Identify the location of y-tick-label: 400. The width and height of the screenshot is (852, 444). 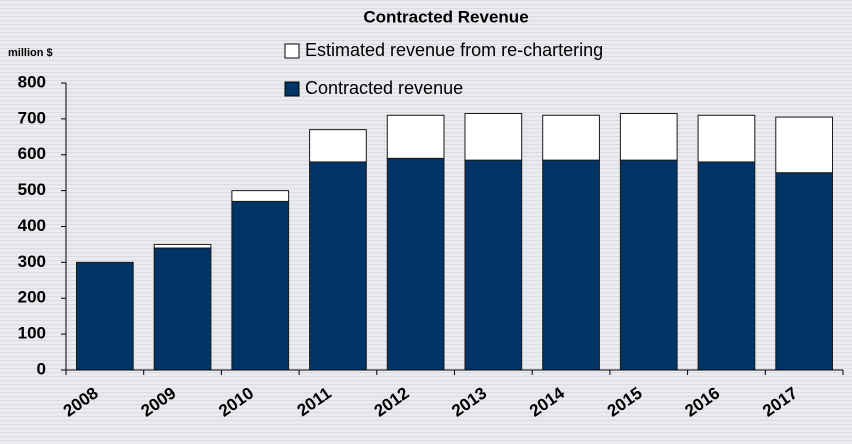
(32, 225).